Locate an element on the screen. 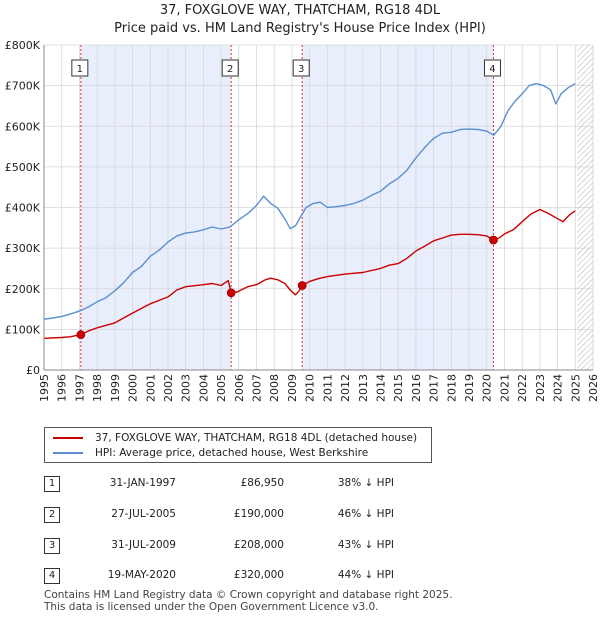  x-tick-label: 2026 is located at coordinates (593, 388).